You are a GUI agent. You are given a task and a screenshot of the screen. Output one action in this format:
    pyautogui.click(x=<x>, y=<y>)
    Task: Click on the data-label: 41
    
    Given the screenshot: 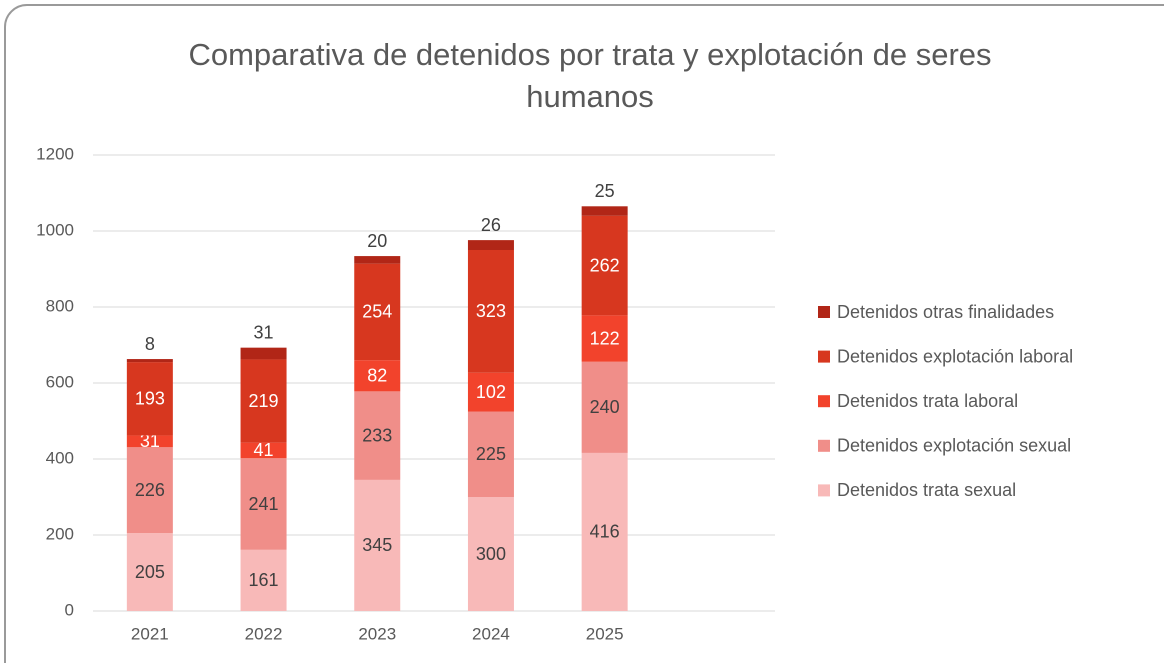 What is the action you would take?
    pyautogui.click(x=264, y=450)
    